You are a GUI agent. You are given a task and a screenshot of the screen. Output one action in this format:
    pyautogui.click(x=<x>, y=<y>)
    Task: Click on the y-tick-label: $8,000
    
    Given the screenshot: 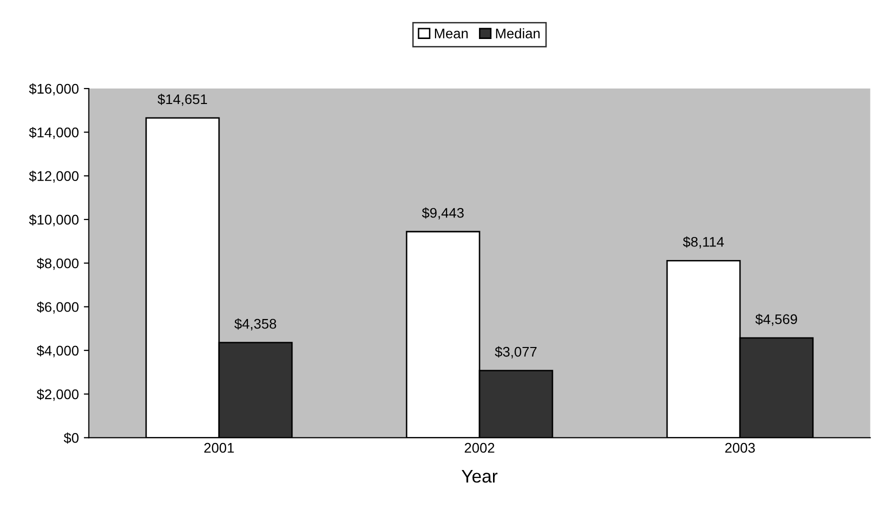 What is the action you would take?
    pyautogui.click(x=57, y=264)
    